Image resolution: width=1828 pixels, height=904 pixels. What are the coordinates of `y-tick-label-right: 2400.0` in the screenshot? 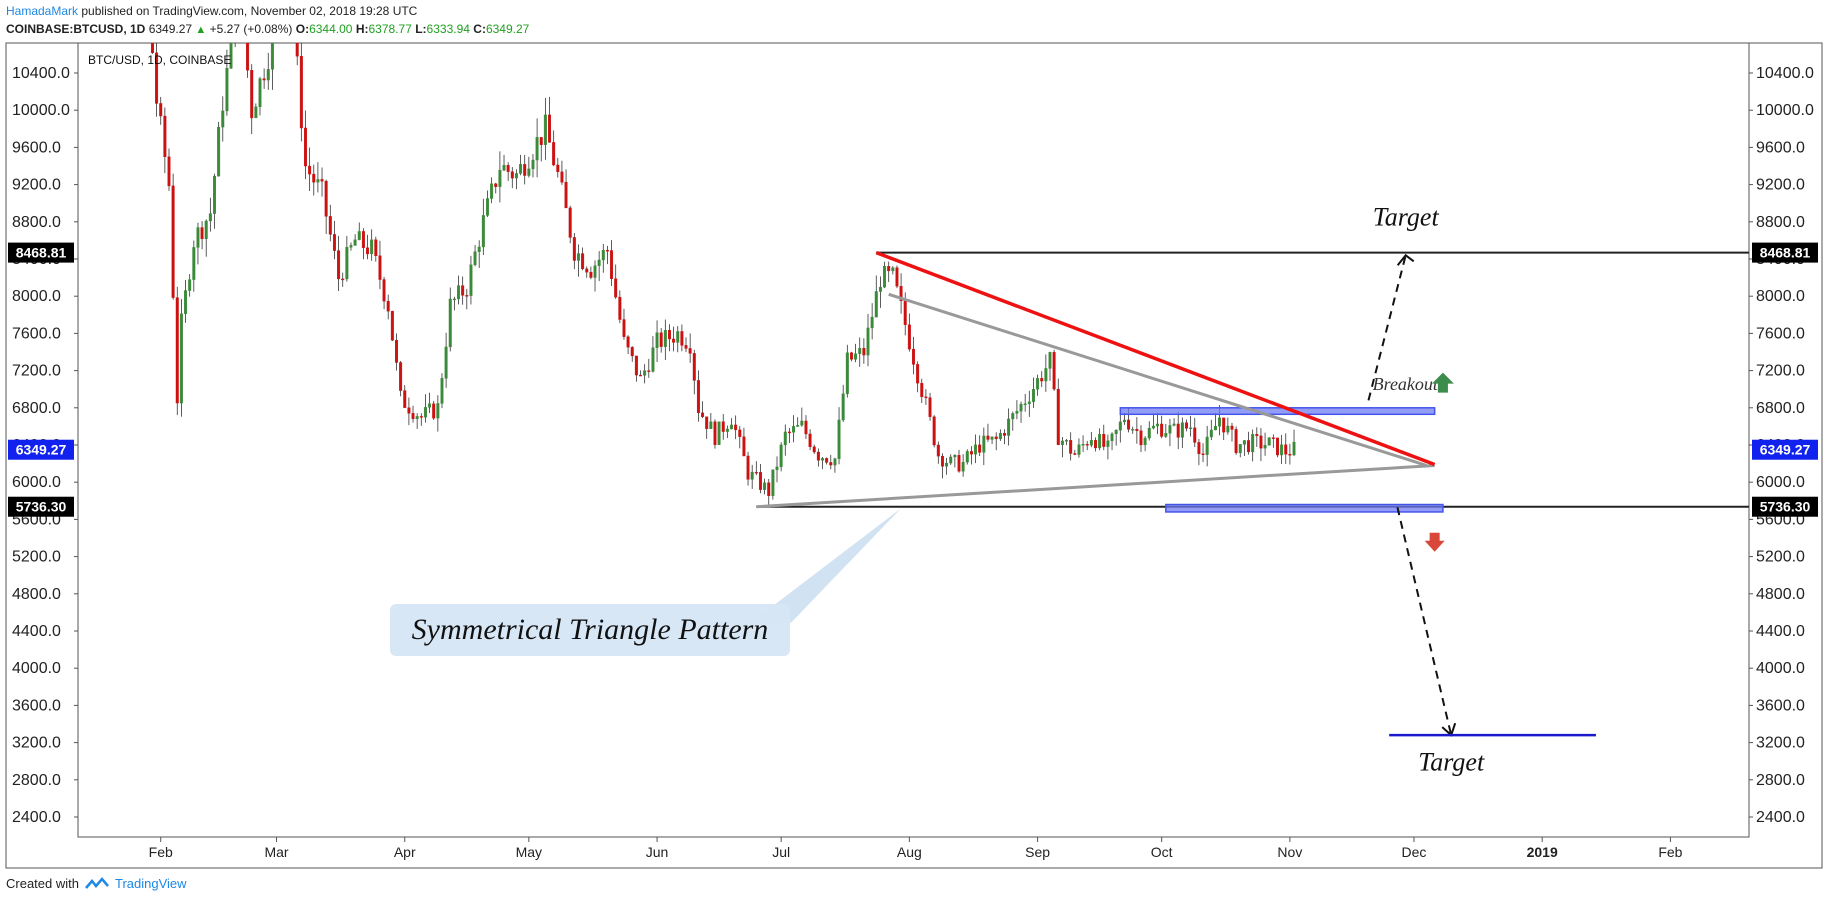 It's located at (1780, 817).